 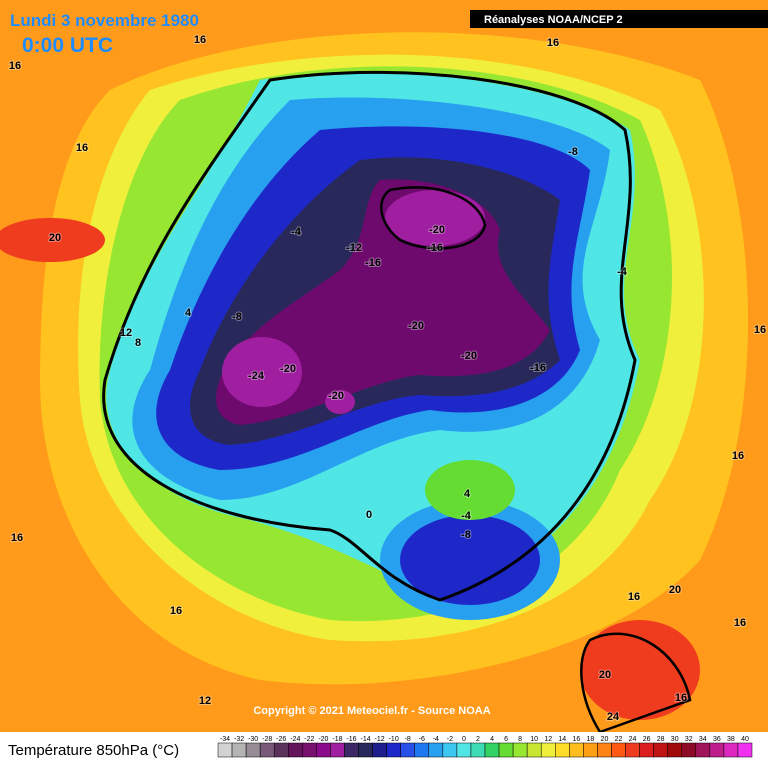 What do you see at coordinates (281, 739) in the screenshot?
I see `colorbar-tick-label: -26` at bounding box center [281, 739].